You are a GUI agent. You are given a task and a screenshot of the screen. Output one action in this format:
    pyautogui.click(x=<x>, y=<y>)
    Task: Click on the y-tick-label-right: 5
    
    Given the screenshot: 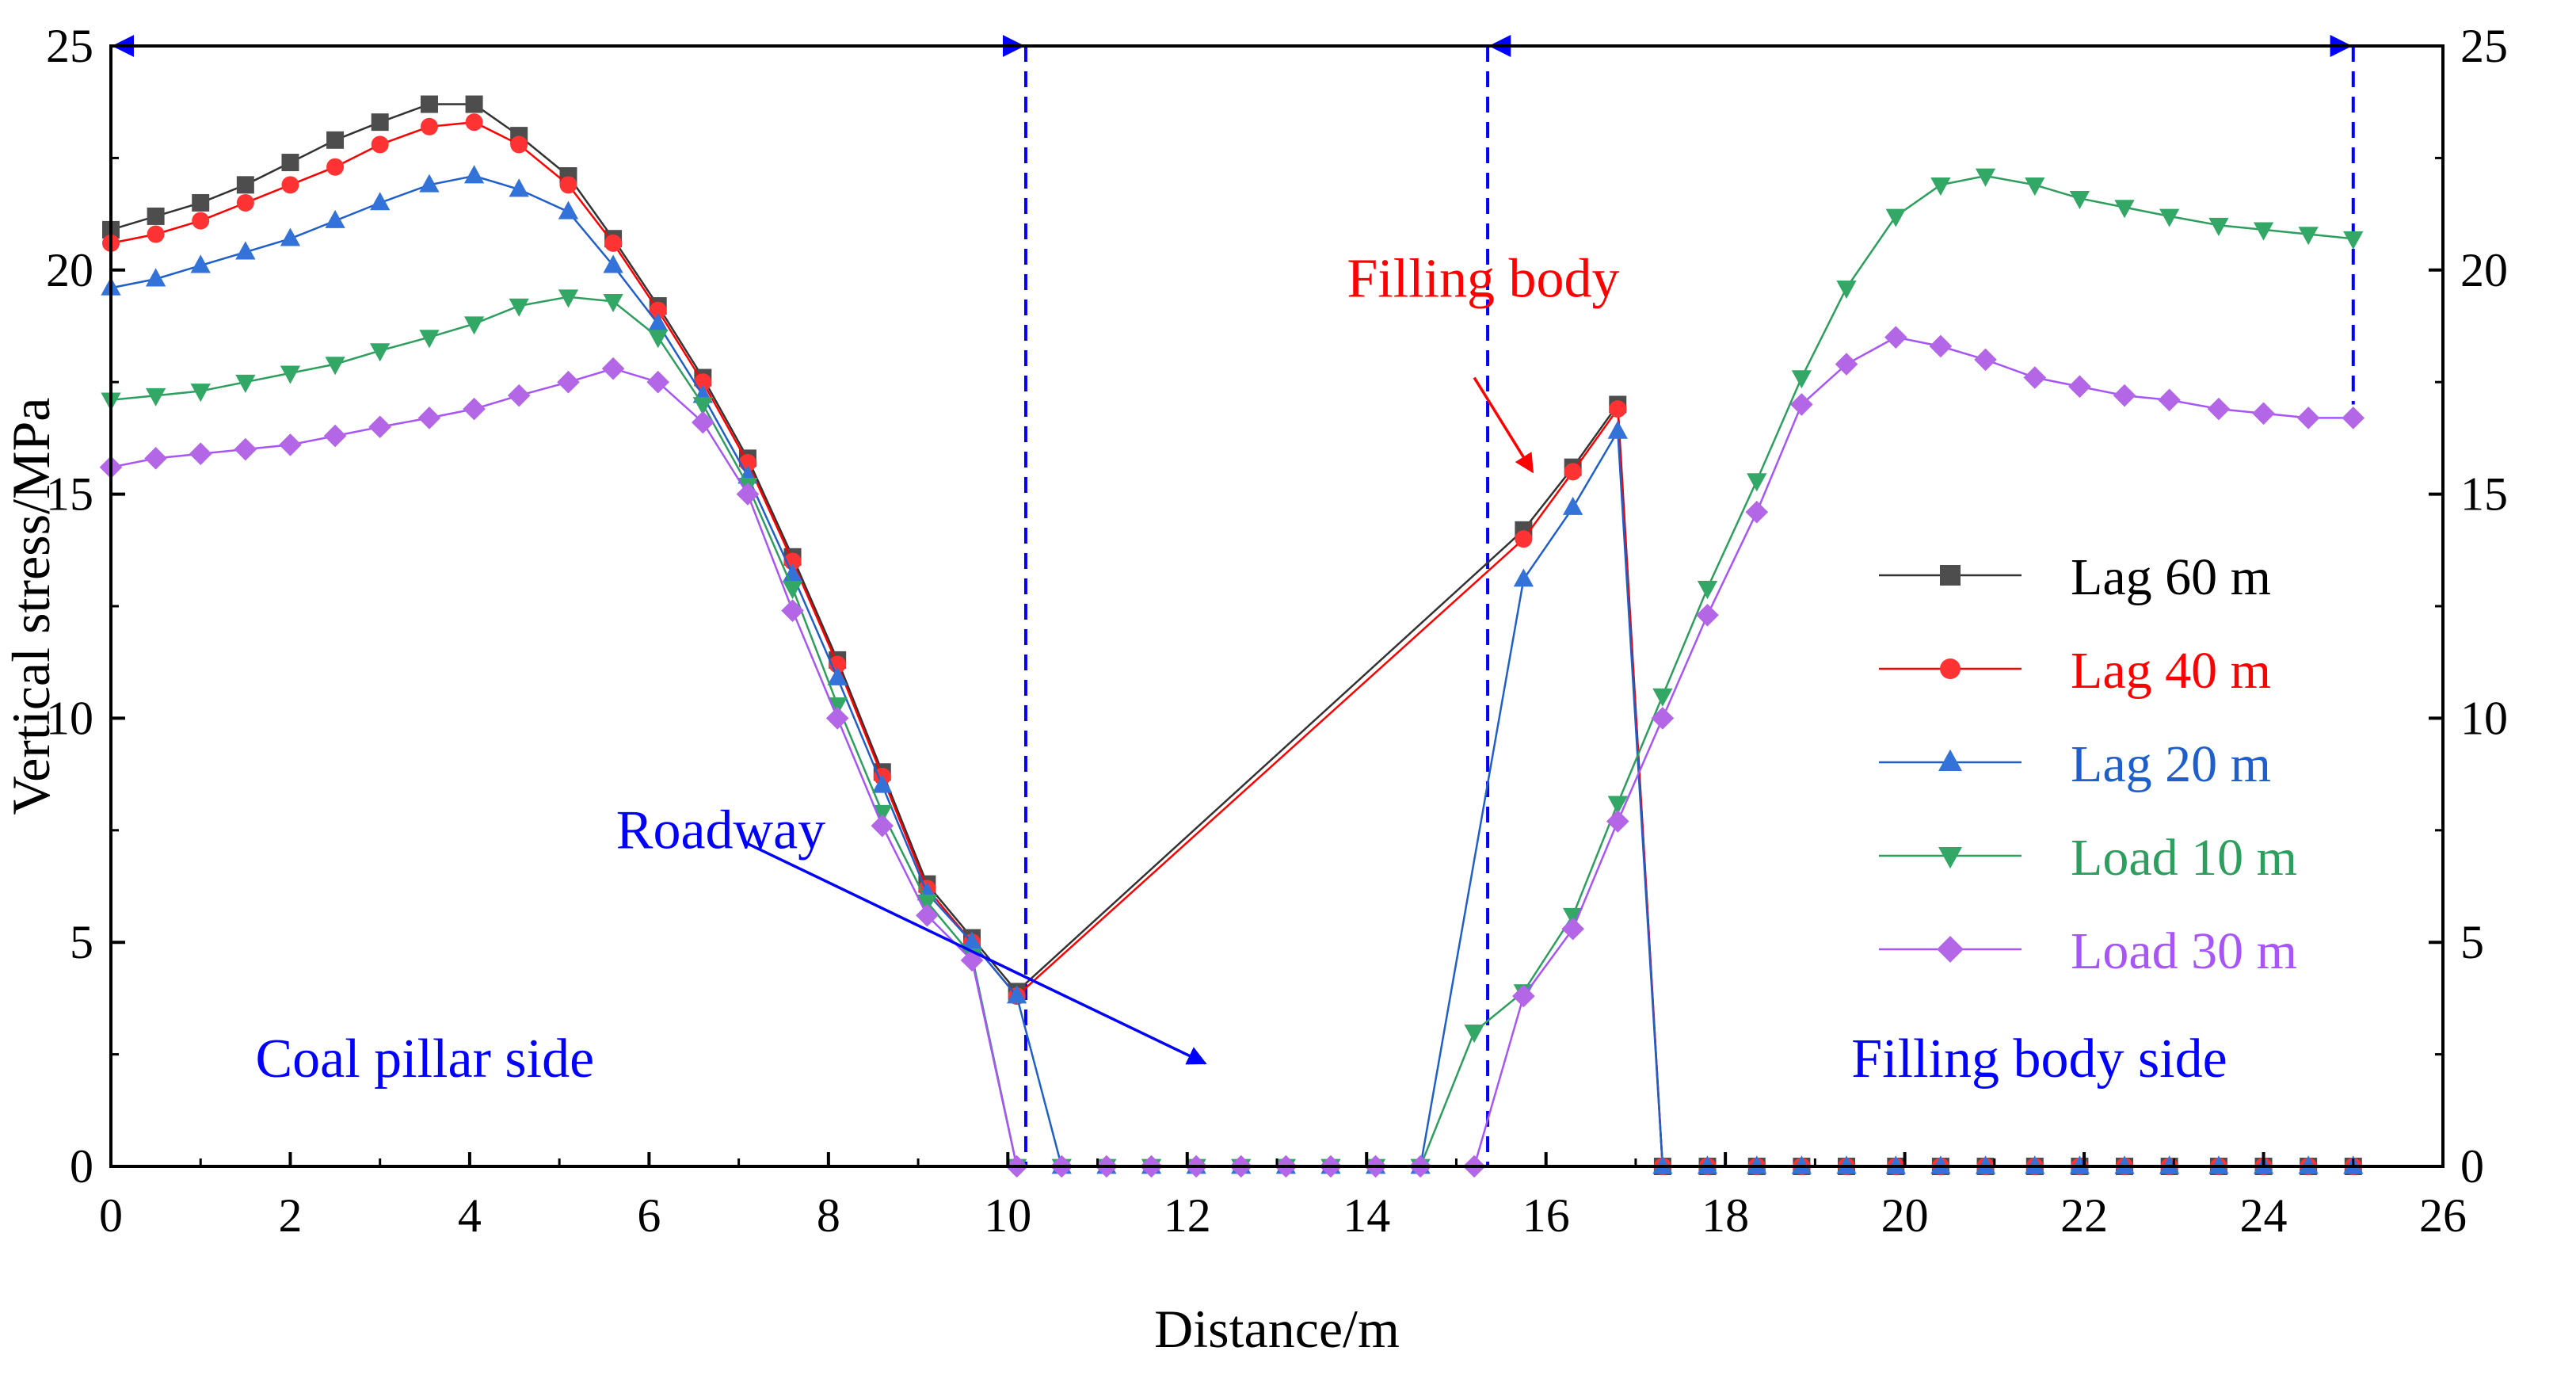 What is the action you would take?
    pyautogui.click(x=2472, y=942)
    